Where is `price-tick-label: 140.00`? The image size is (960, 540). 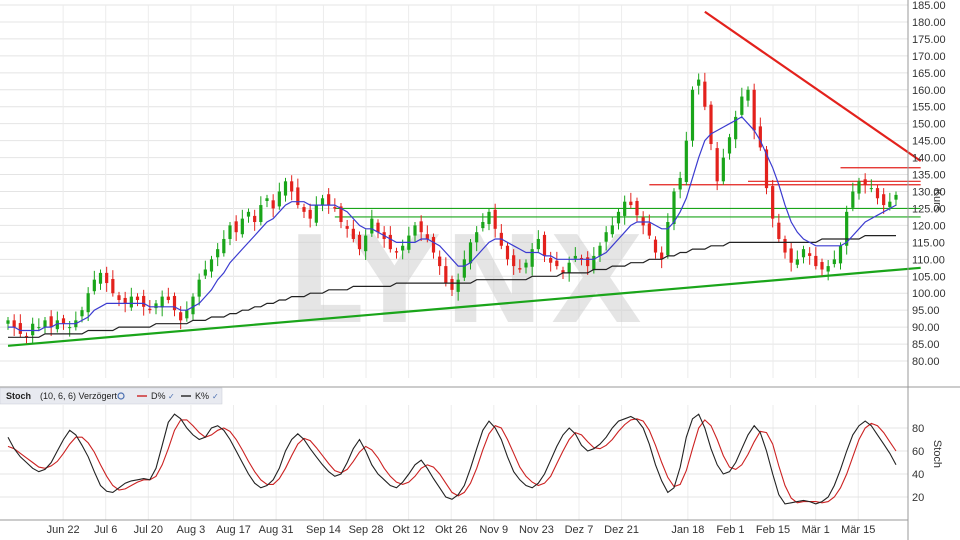
price-tick-label: 140.00 is located at coordinates (929, 159).